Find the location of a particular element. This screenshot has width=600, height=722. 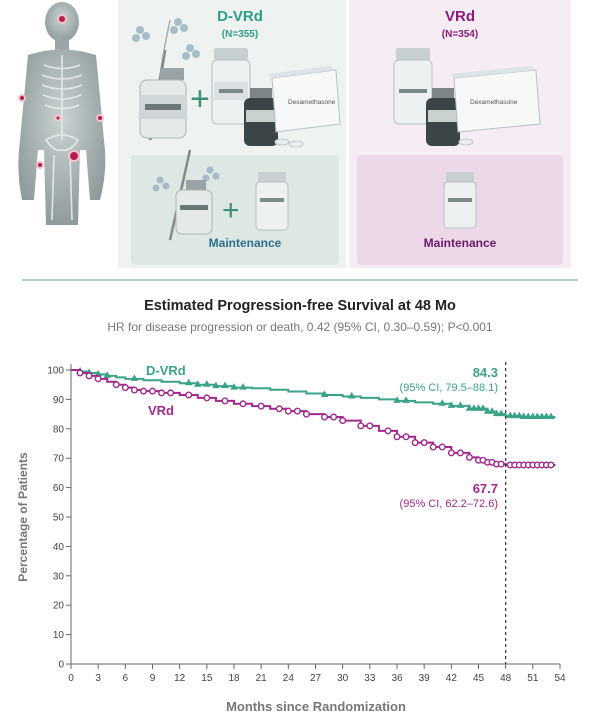

vrd-maintenance-label: Maintenance is located at coordinates (460, 243).